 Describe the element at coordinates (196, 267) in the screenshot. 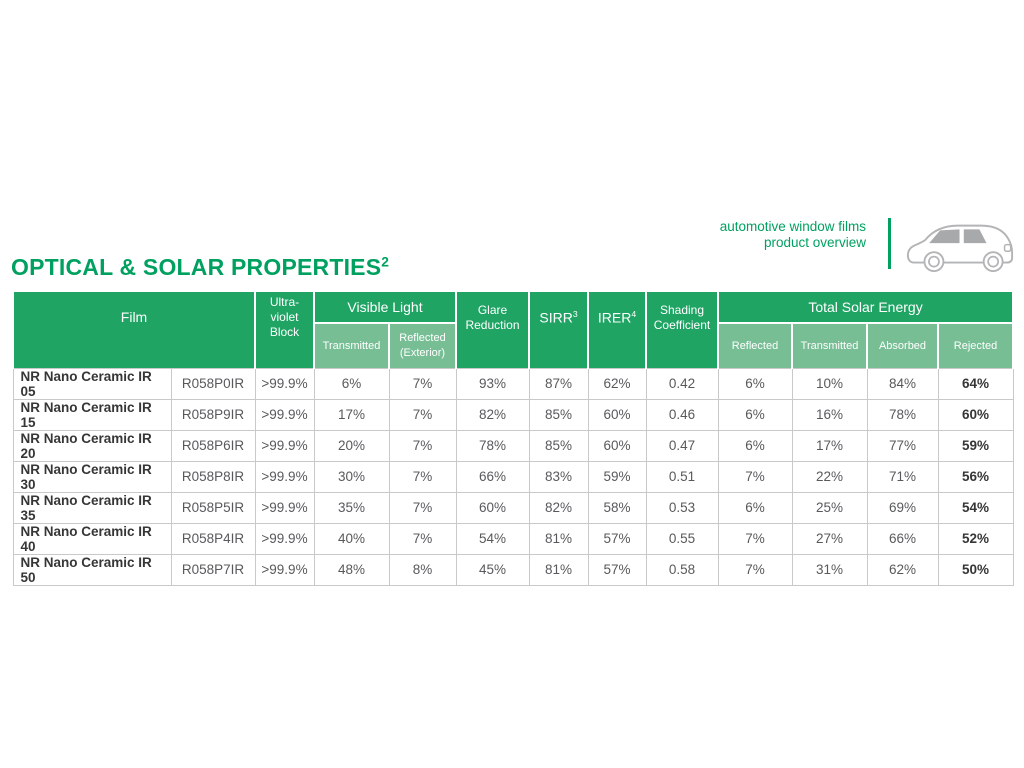

I see `page-title-text: OPTICAL & SOLAR PROPERTIES` at that location.